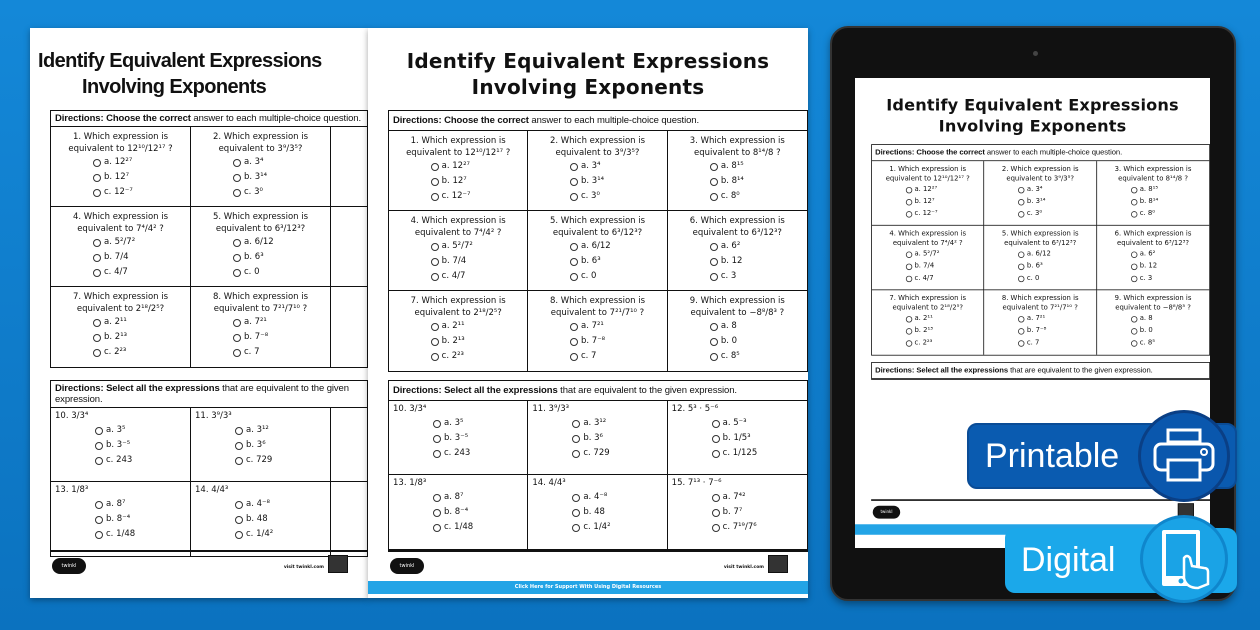 This screenshot has height=630, width=1260. What do you see at coordinates (617, 453) in the screenshot?
I see `answer-option: c. 729` at bounding box center [617, 453].